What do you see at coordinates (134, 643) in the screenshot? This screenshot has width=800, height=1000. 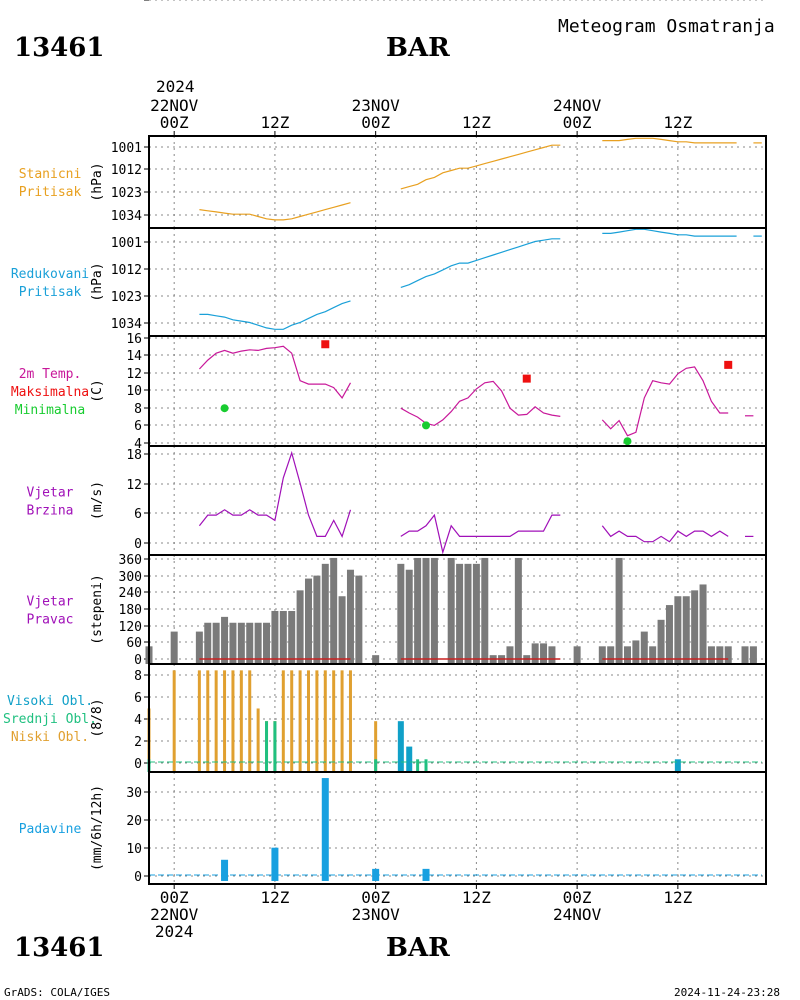 I see `y-tick-label: 60` at bounding box center [134, 643].